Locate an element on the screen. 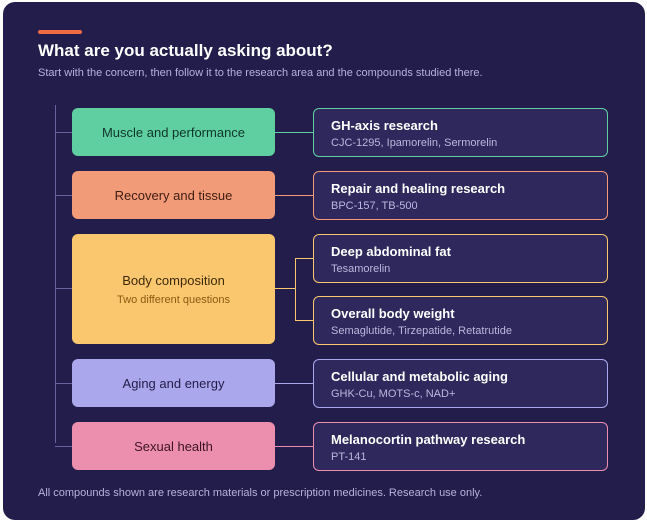 Image resolution: width=647 pixels, height=522 pixels. connector-muscle is located at coordinates (294, 132).